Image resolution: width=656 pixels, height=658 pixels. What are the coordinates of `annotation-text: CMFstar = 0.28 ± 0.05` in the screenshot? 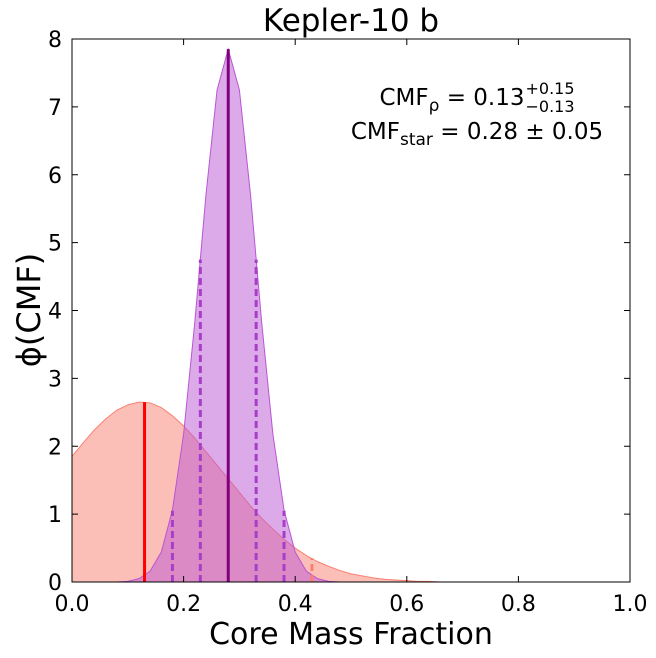 It's located at (477, 134).